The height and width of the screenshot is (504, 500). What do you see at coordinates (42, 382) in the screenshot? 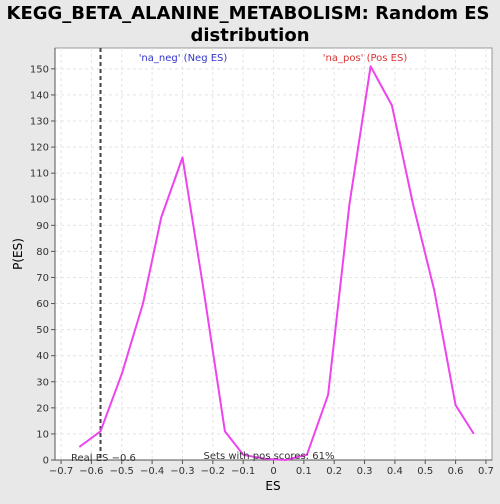
I see `y-tick-label: 30` at bounding box center [42, 382].